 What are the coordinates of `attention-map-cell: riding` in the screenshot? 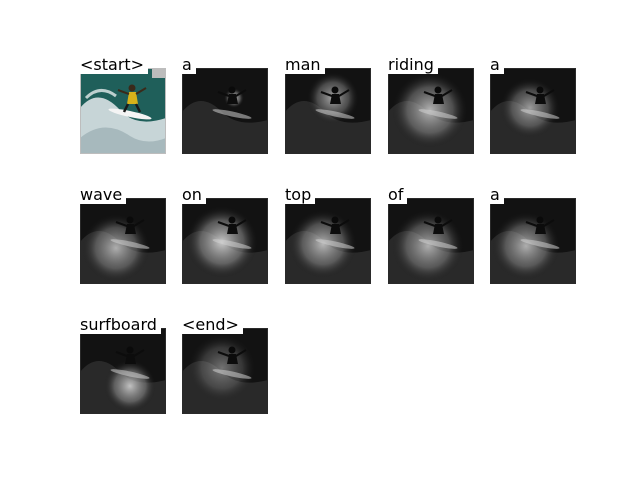 It's located at (431, 106).